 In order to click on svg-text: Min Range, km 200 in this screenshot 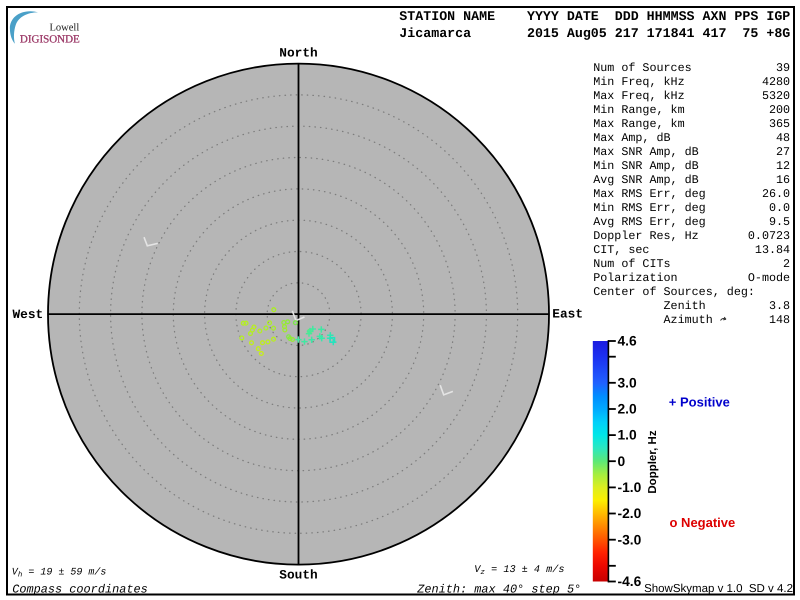, I will do `click(691, 110)`.